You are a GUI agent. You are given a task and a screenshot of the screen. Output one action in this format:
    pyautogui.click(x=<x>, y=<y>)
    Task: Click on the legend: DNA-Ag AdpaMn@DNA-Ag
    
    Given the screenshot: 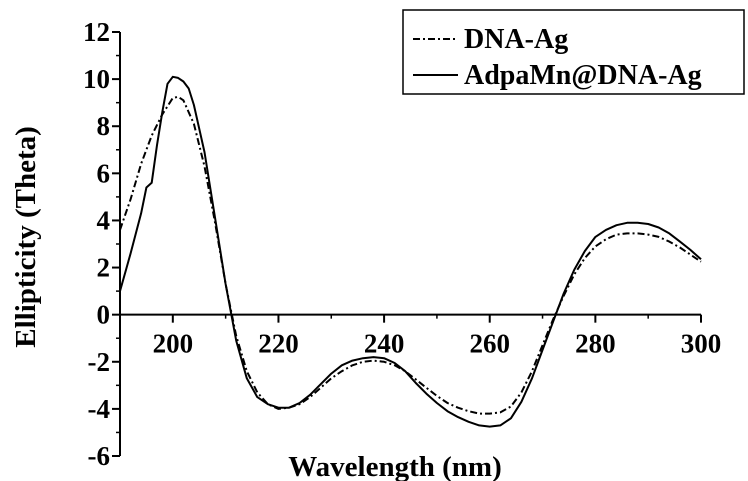 What is the action you would take?
    pyautogui.click(x=573, y=52)
    